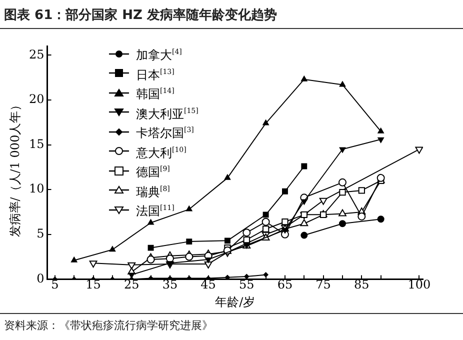 This screenshot has height=340, width=463. What do you see at coordinates (36, 143) in the screenshot?
I see `y-tick-label: 15` at bounding box center [36, 143].